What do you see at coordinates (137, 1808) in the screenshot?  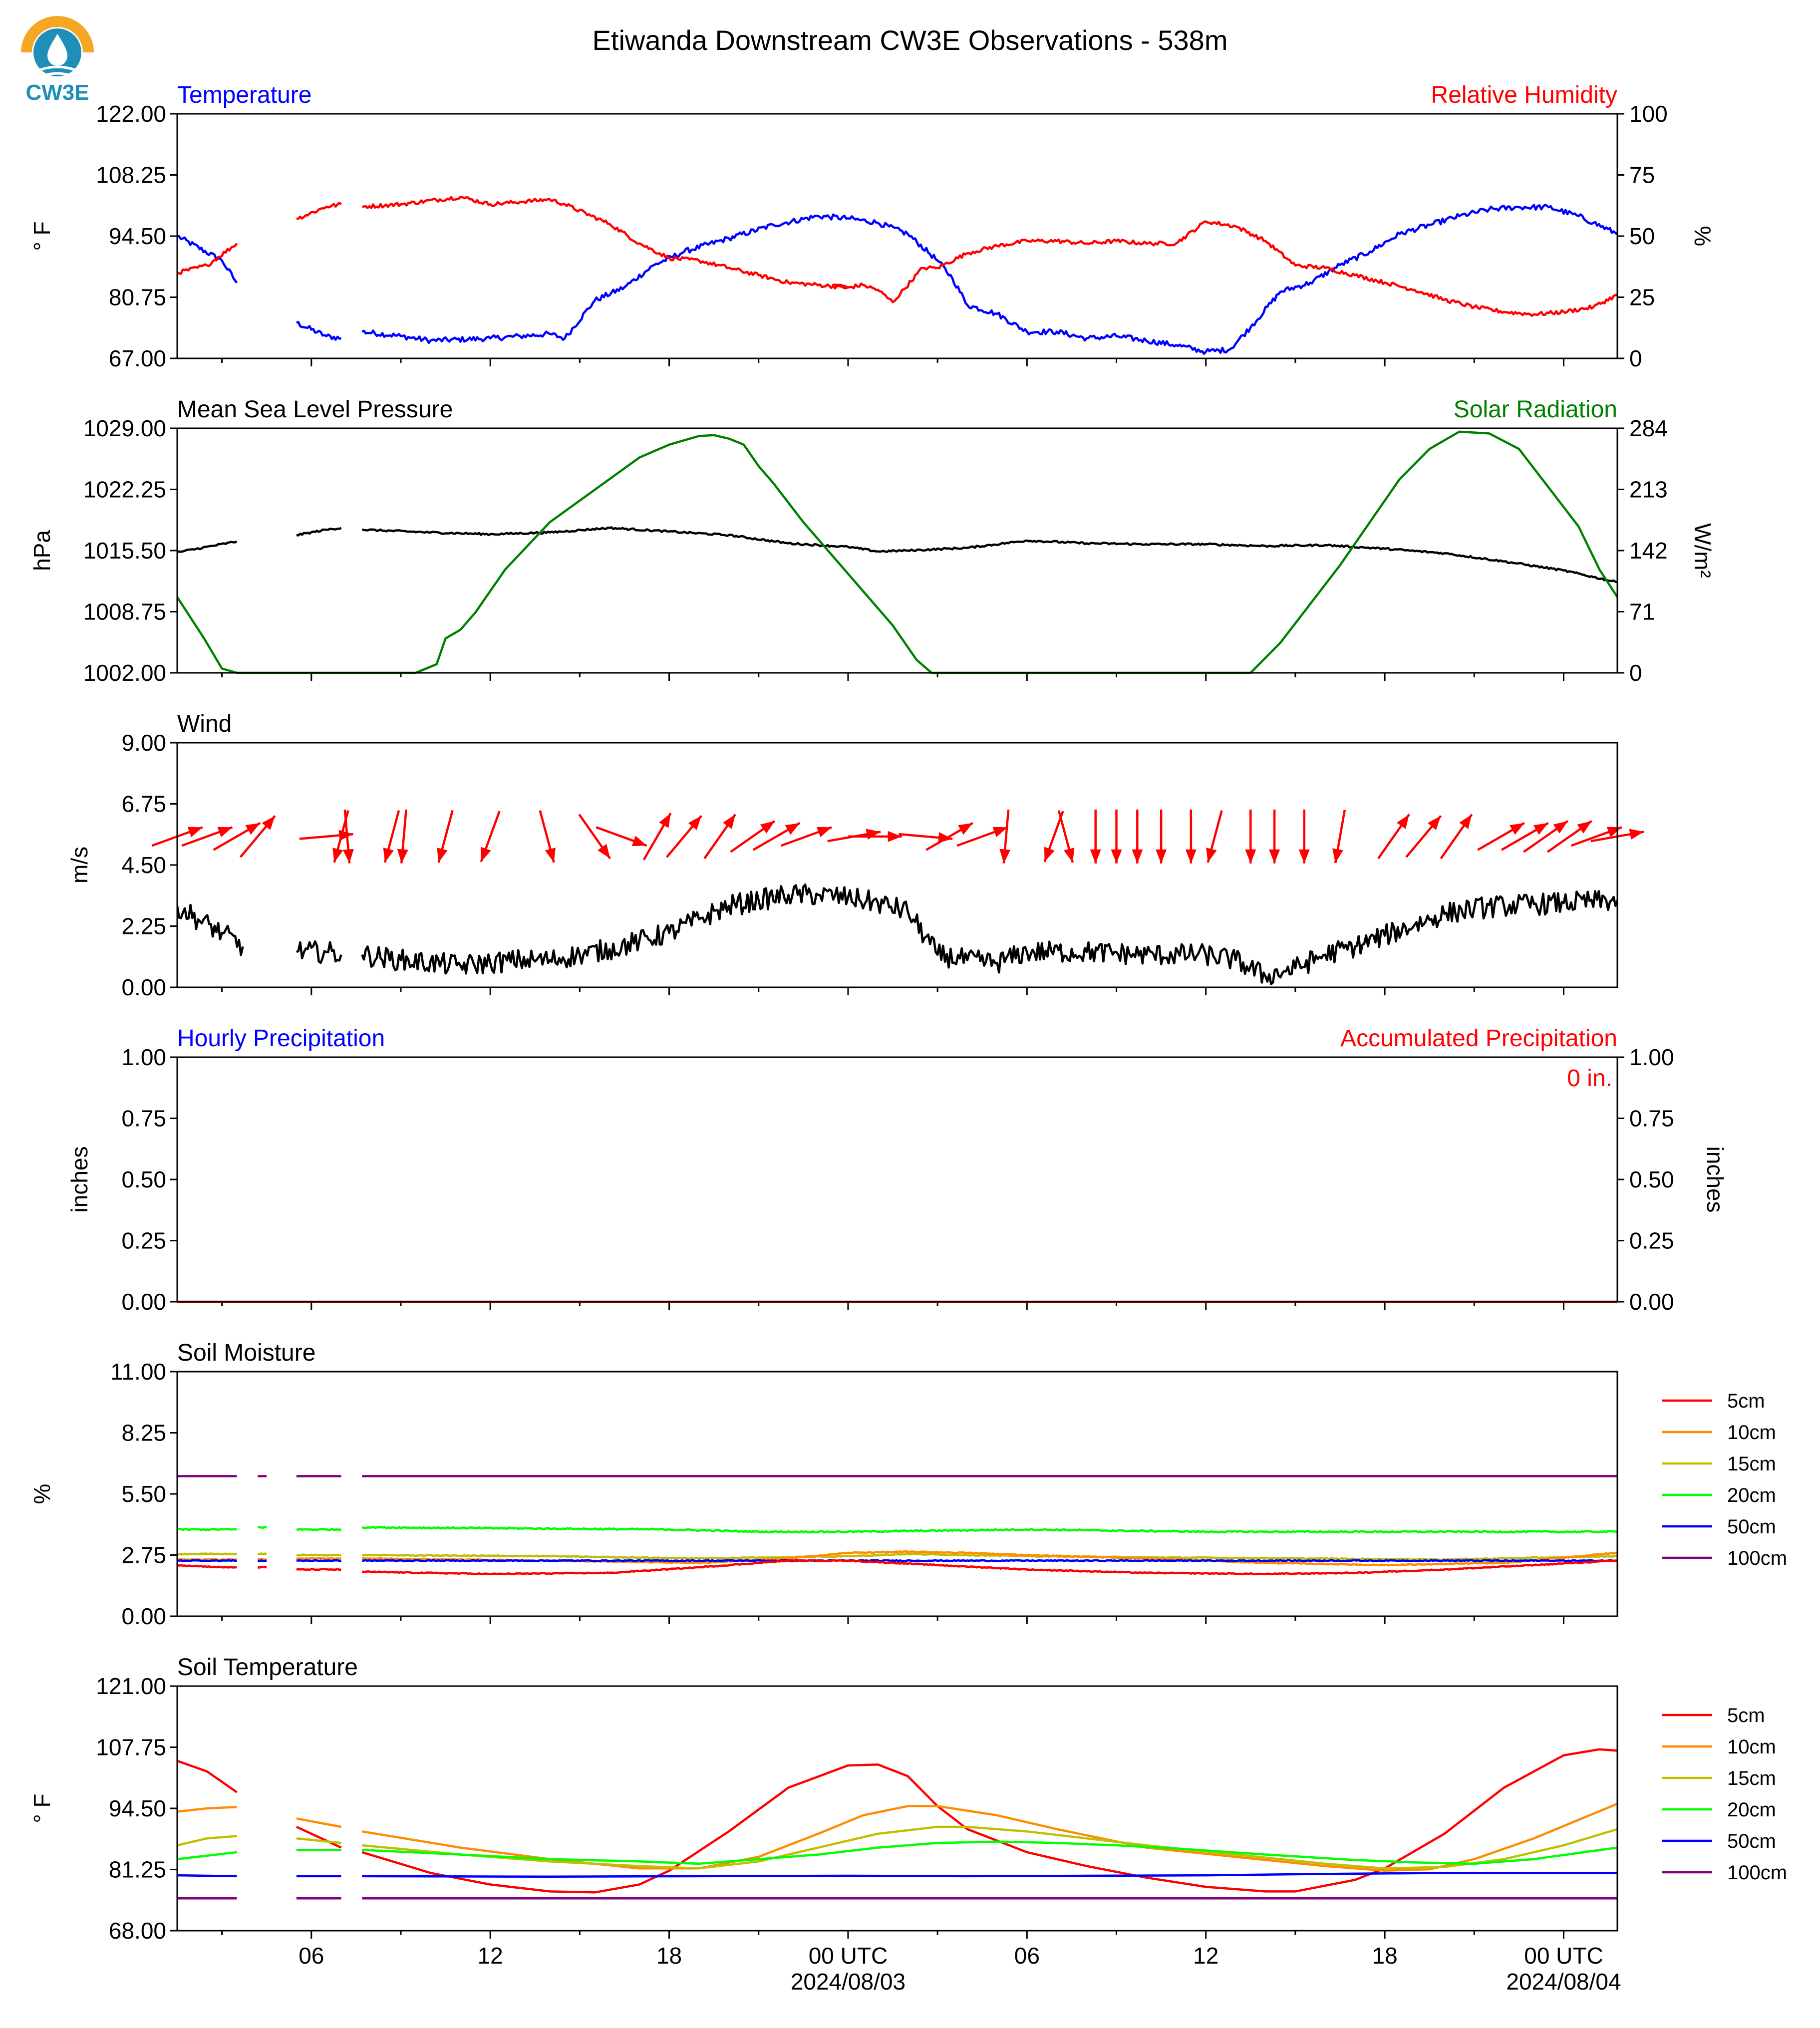 I see `y-tick-label: 94.50` at bounding box center [137, 1808].